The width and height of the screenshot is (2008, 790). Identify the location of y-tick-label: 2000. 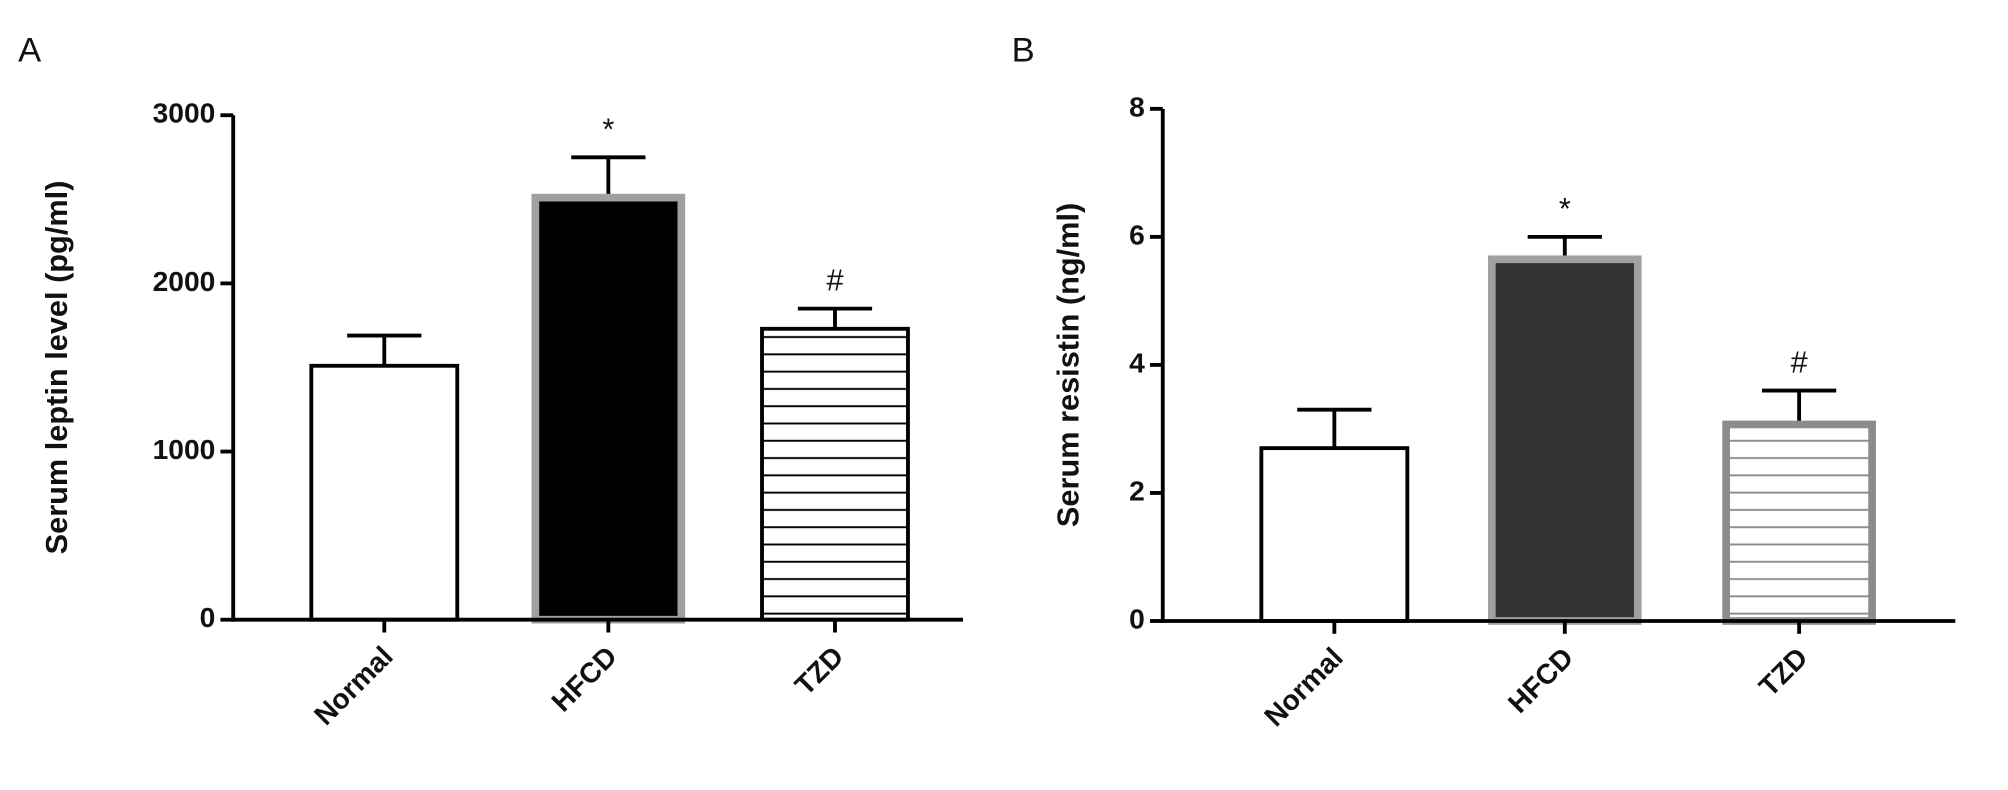
(184, 281).